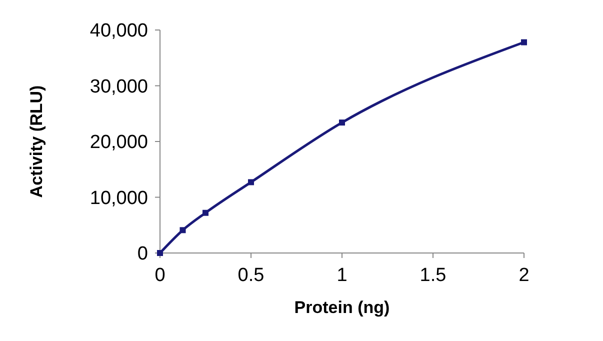 This screenshot has height=341, width=603. What do you see at coordinates (433, 275) in the screenshot?
I see `x-tick-label: 1.5` at bounding box center [433, 275].